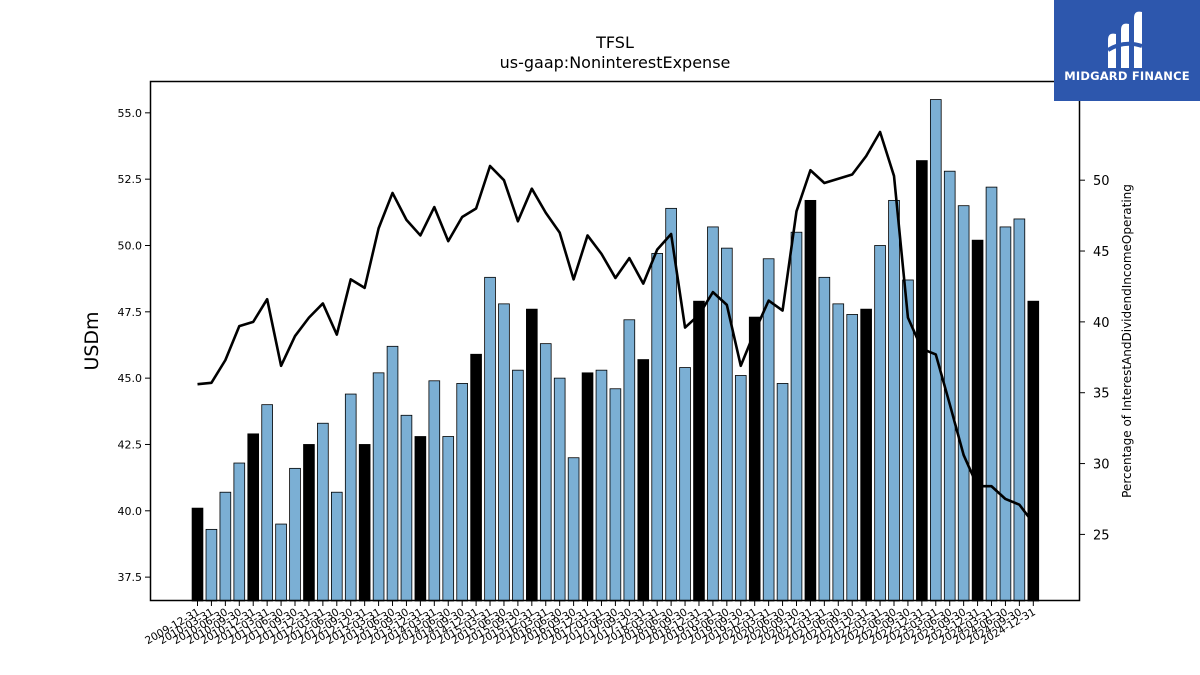 Image resolution: width=1200 pixels, height=675 pixels. I want to click on y-tick-label: 45.0, so click(130, 378).